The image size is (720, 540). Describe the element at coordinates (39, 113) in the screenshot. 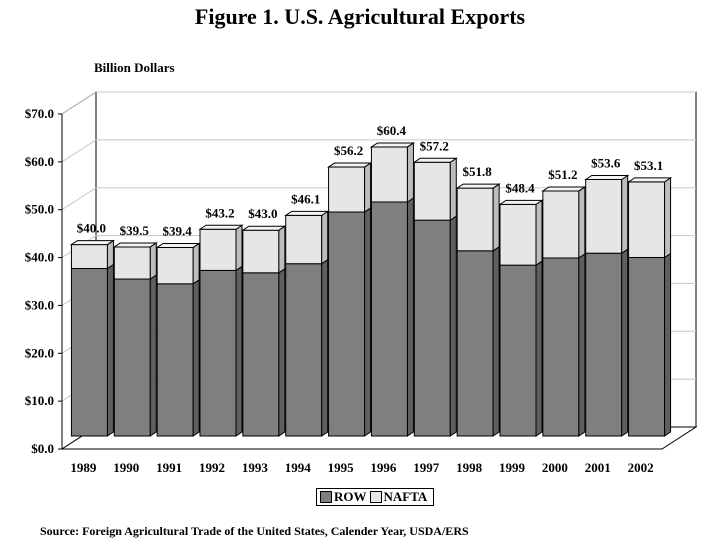

I see `y-tick-label: $70.0` at that location.